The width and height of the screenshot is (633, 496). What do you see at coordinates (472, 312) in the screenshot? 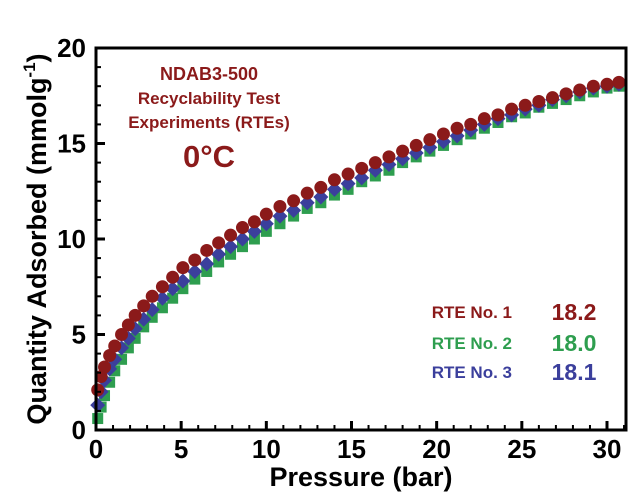
I see `legend-series-name: RTE No. 1` at bounding box center [472, 312].